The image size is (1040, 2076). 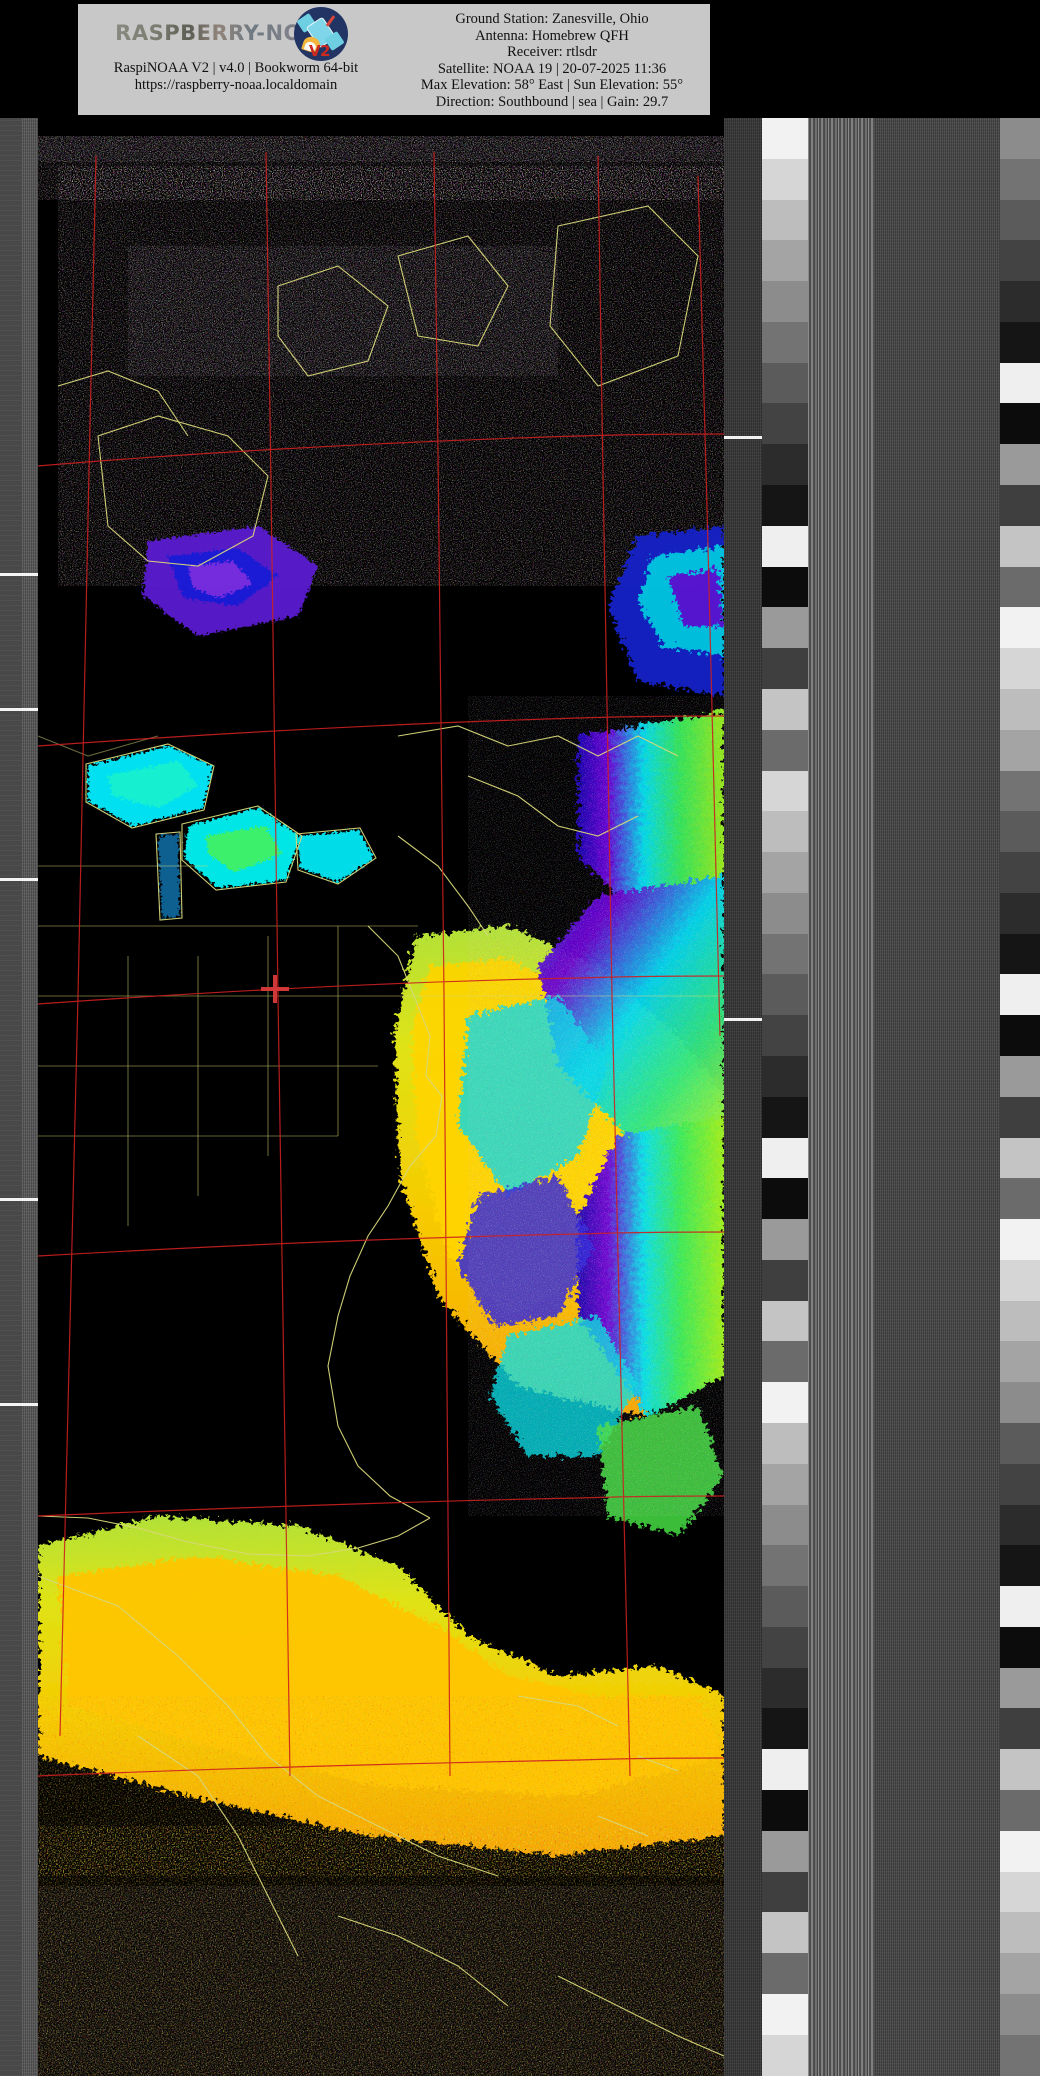 What do you see at coordinates (11, 1097) in the screenshot?
I see `telemetry-strip-left-outer` at bounding box center [11, 1097].